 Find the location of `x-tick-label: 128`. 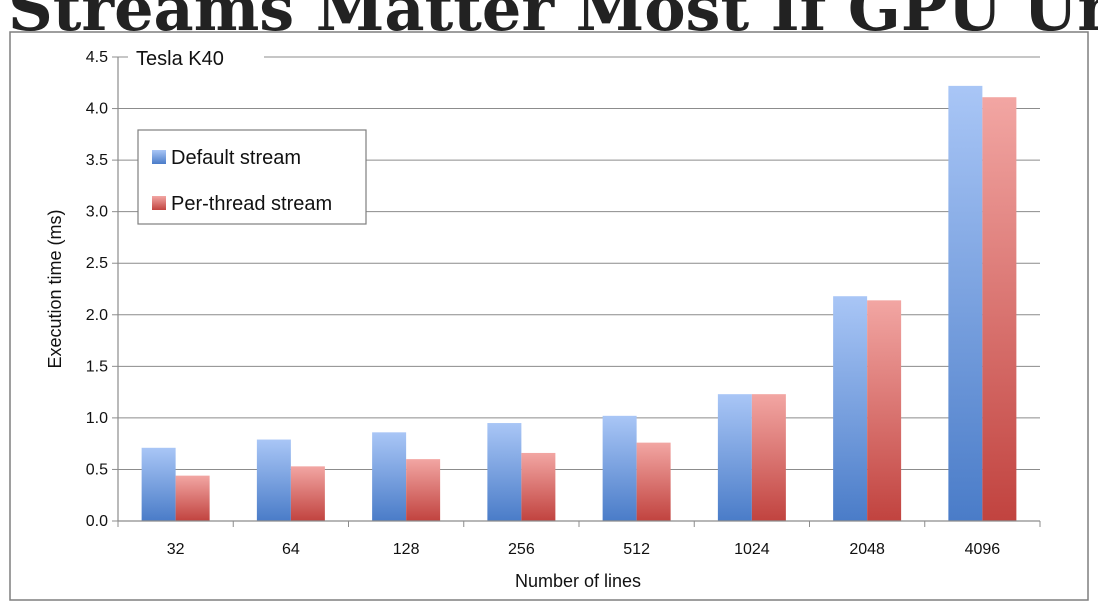

x-tick-label: 128 is located at coordinates (406, 549).